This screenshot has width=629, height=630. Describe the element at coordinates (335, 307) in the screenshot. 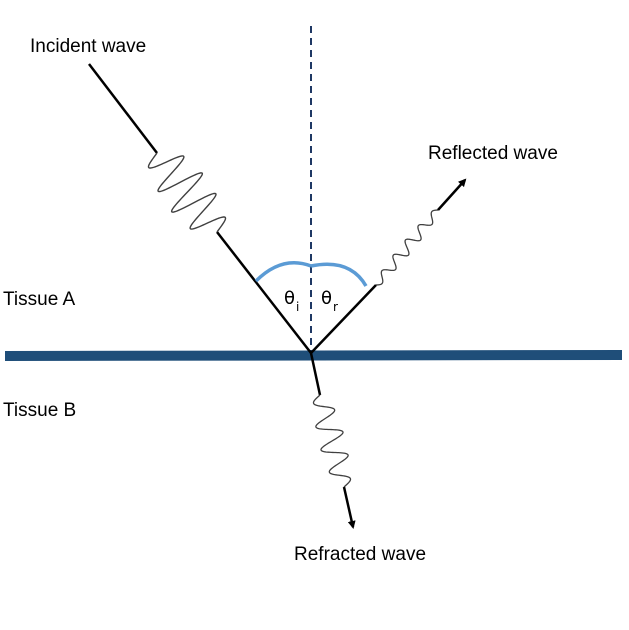

I see `reflected-angle-subscript: r` at that location.